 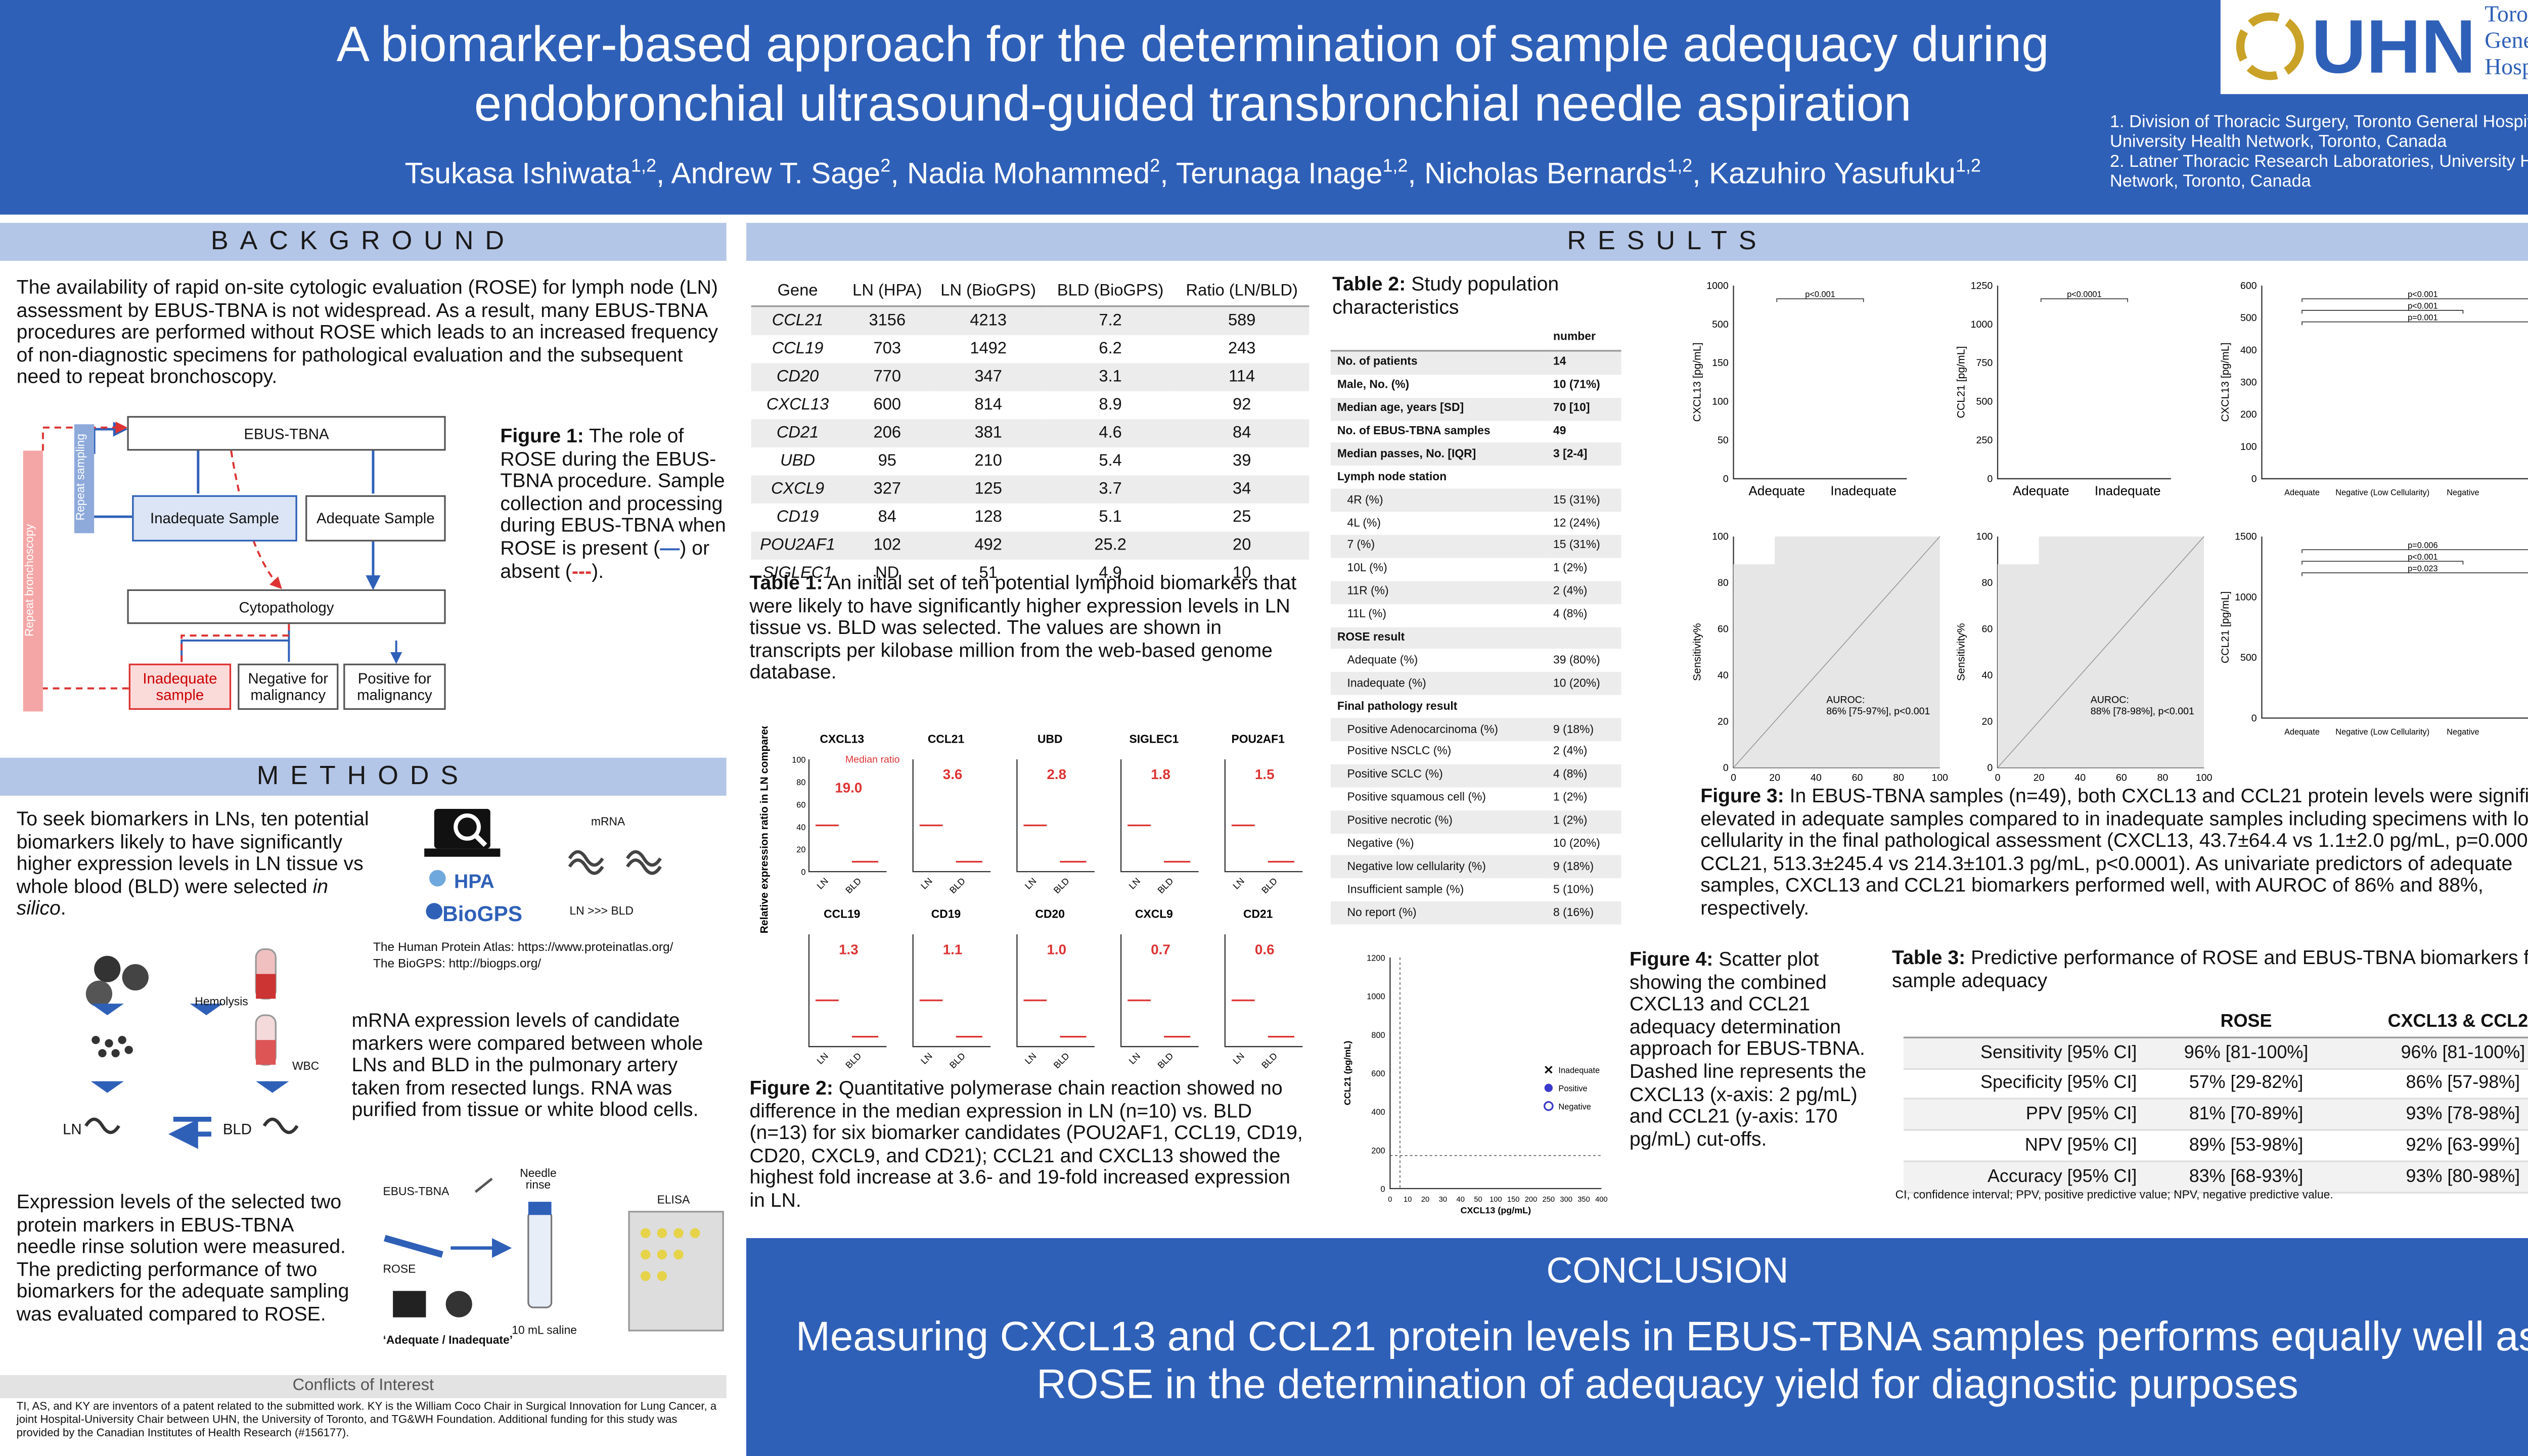 I want to click on table-cell: 3.7, so click(x=1110, y=489).